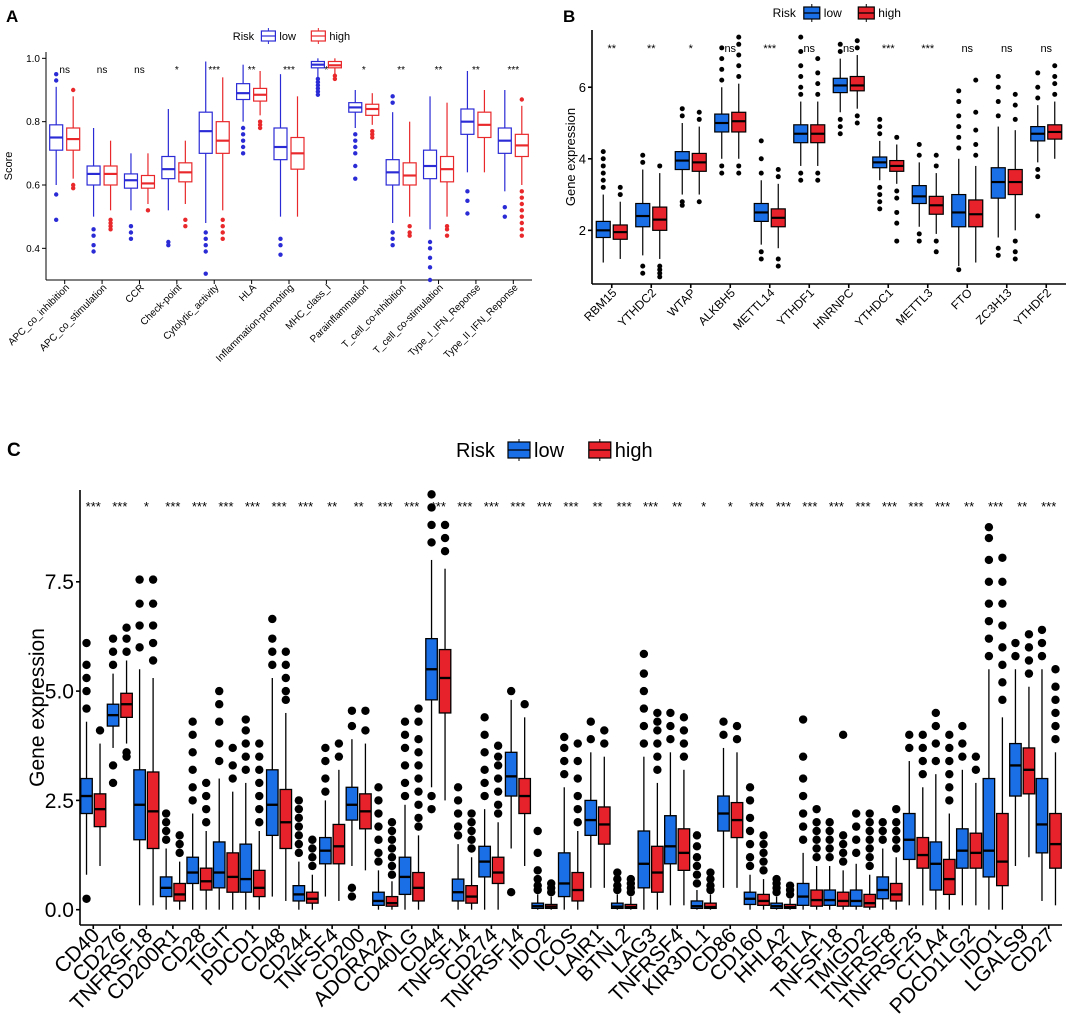 The height and width of the screenshot is (1024, 1072). Describe the element at coordinates (657, 809) in the screenshot. I see `box-high-LAG3` at that location.